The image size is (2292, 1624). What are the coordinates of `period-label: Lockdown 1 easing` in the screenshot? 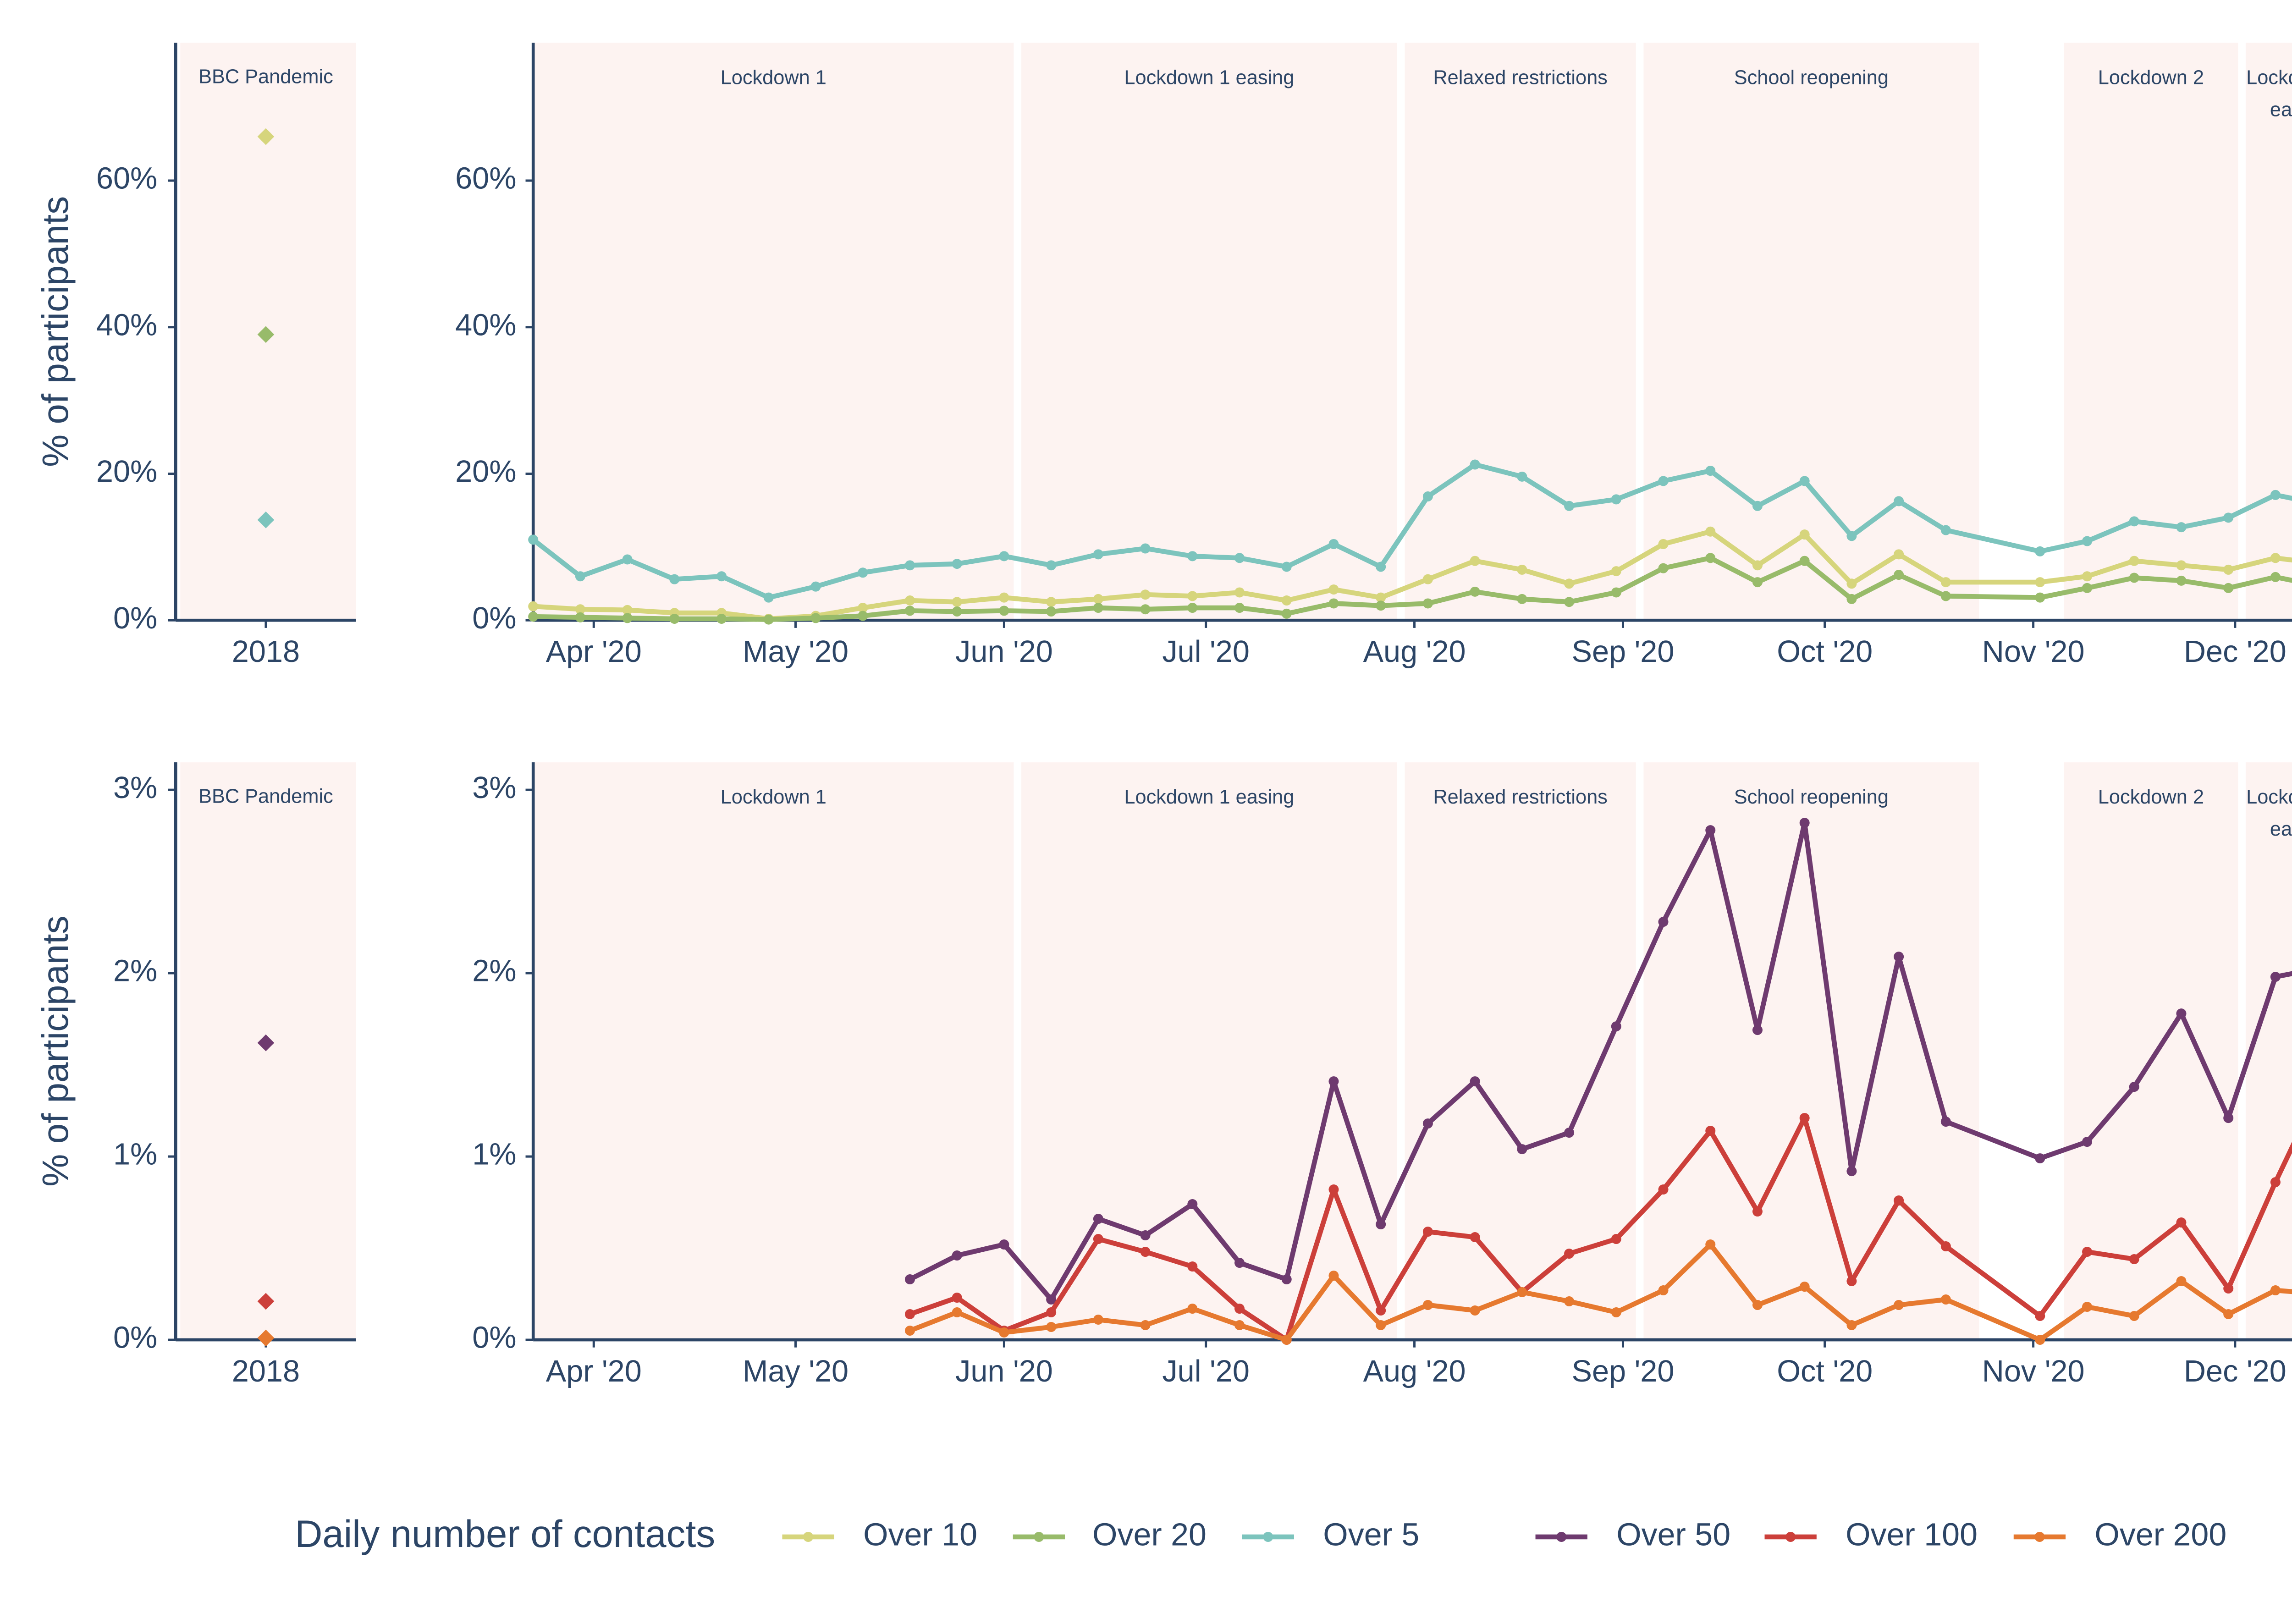 It's located at (1209, 77).